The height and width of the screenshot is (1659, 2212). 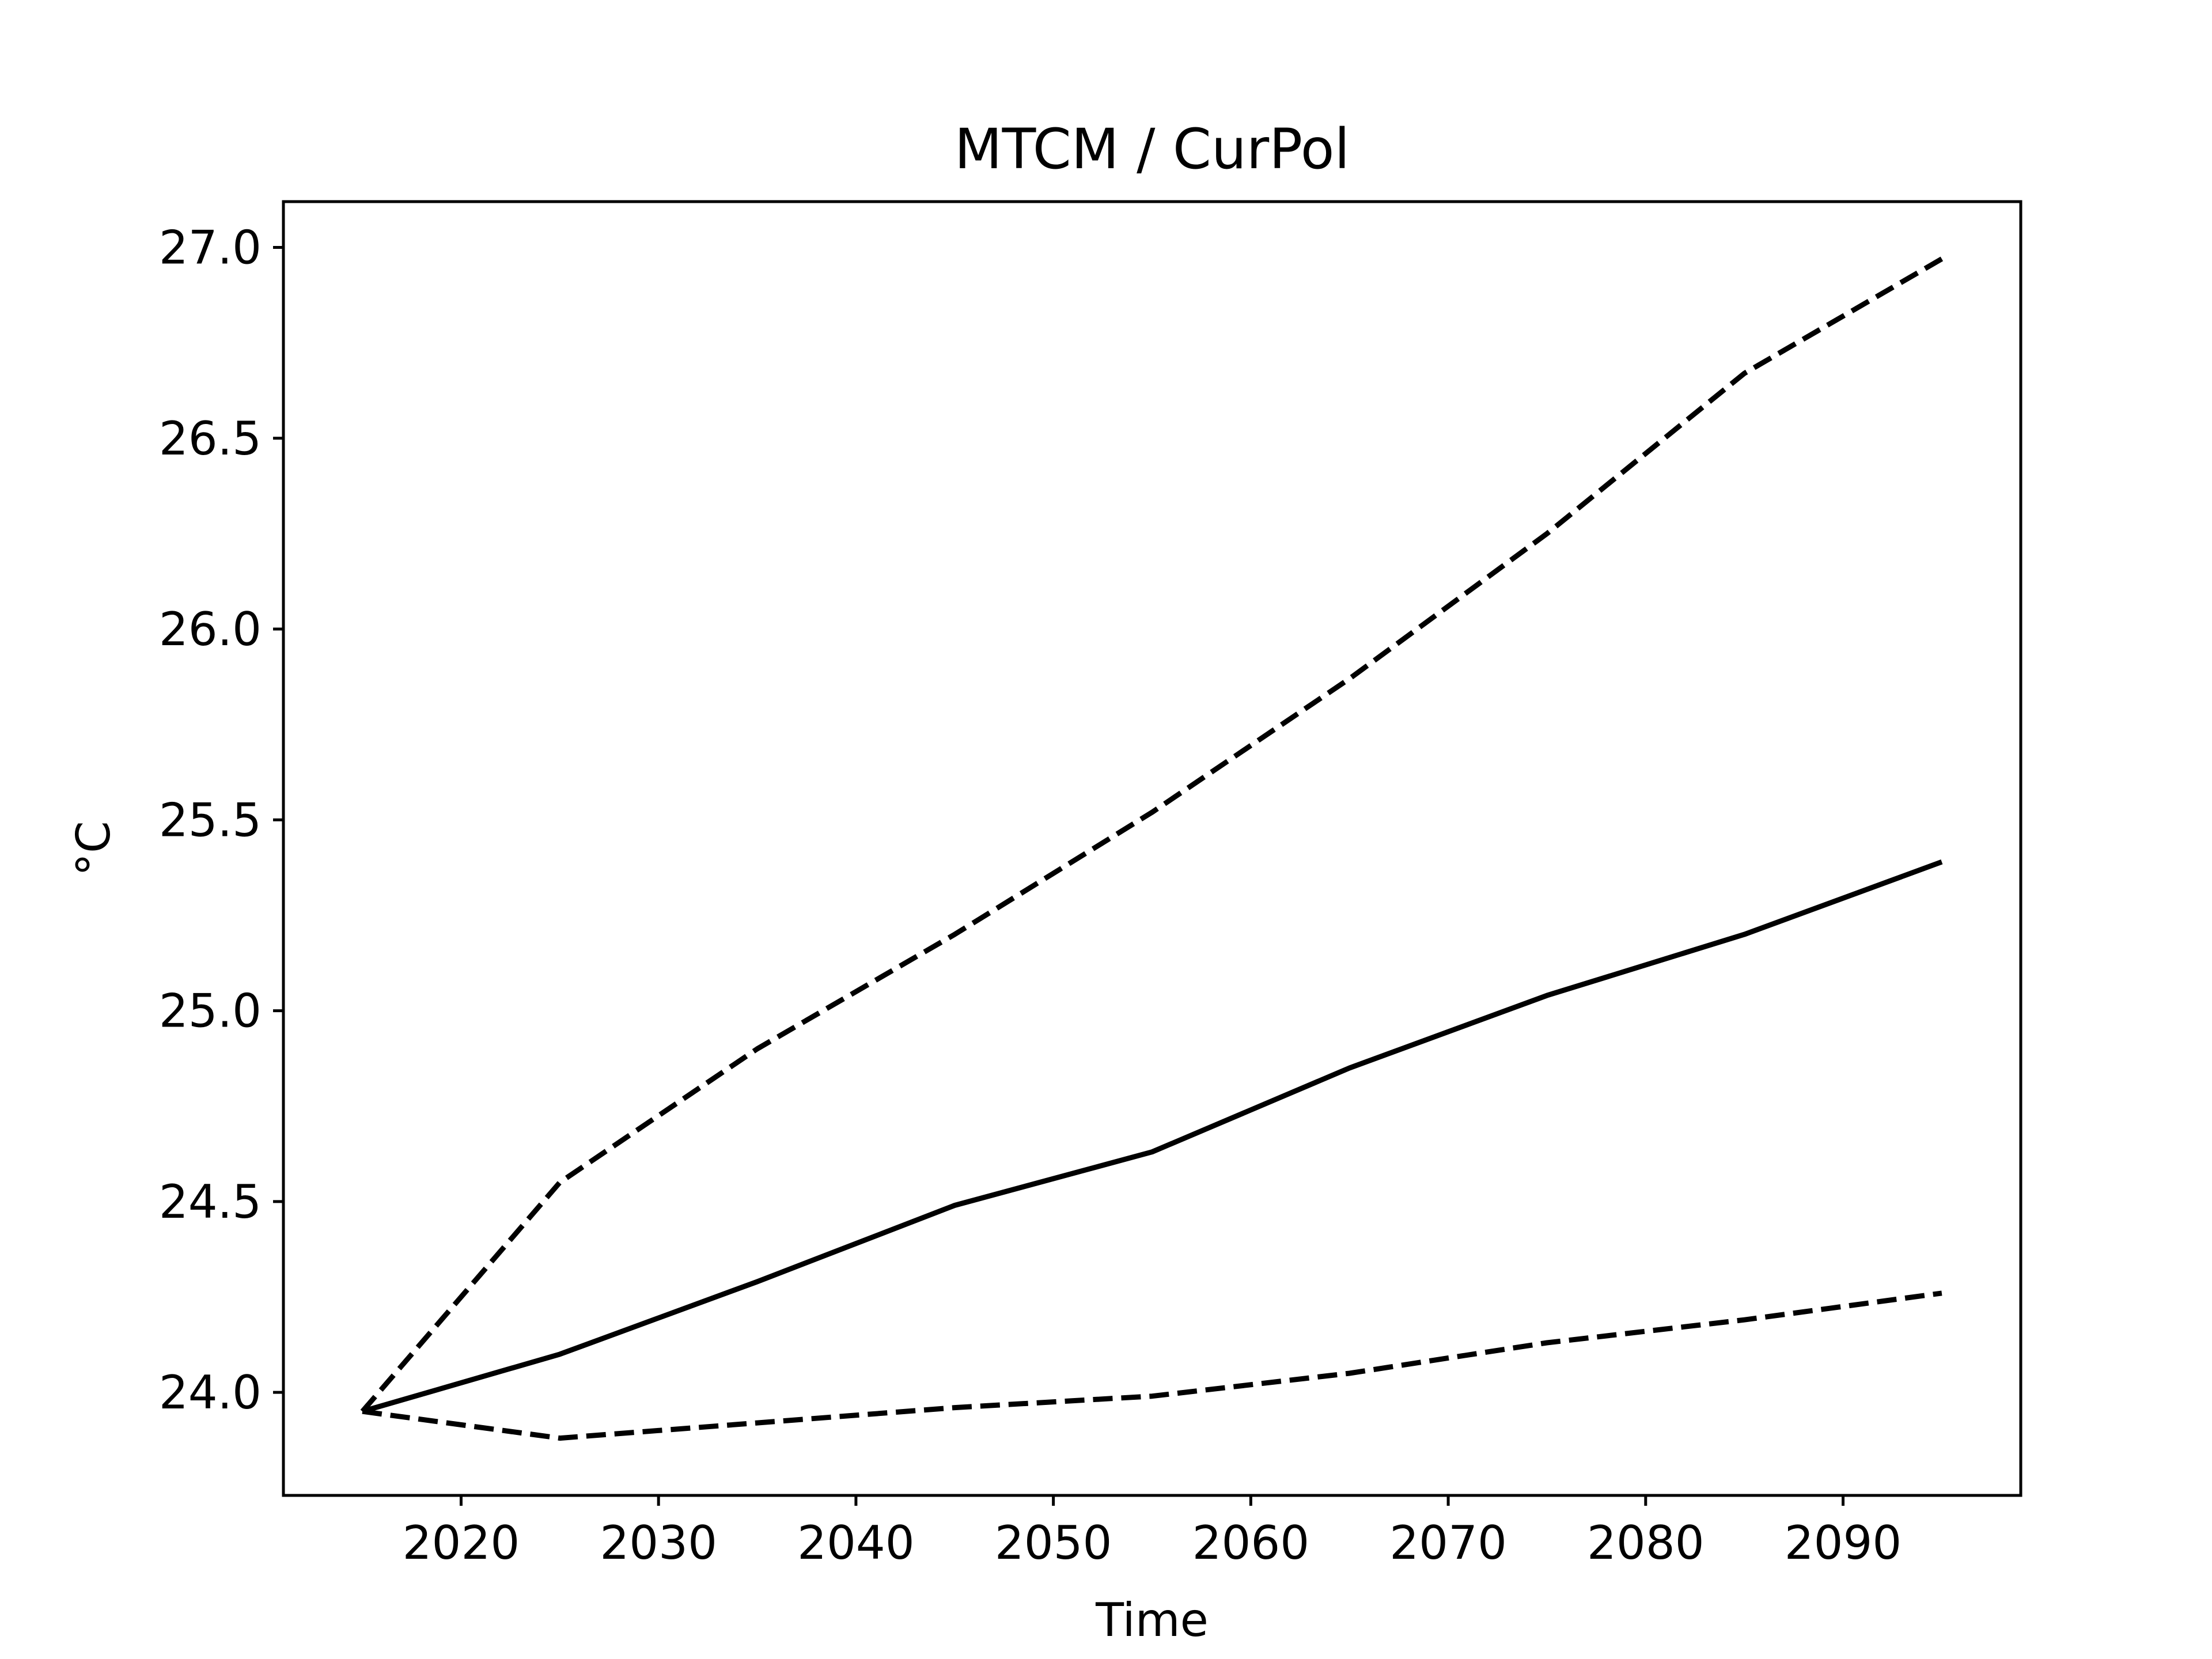 What do you see at coordinates (1448, 1543) in the screenshot?
I see `x-tick-label: 2070` at bounding box center [1448, 1543].